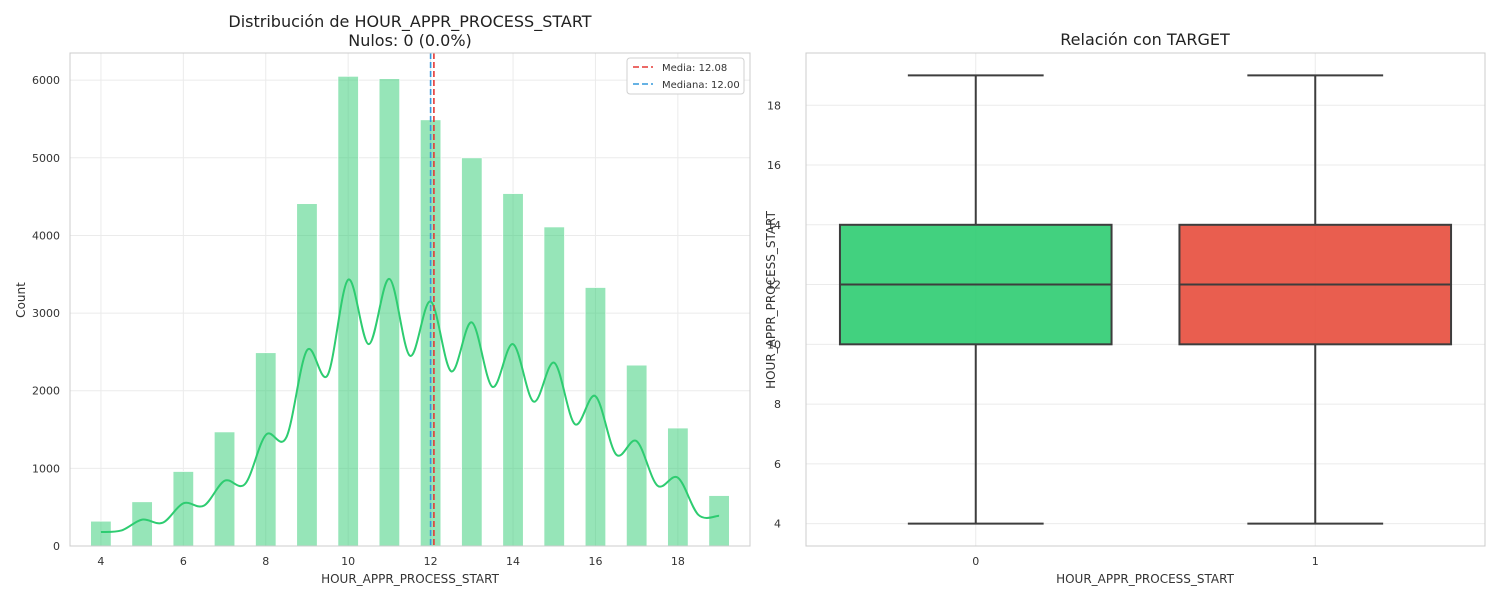 This screenshot has height=600, width=1500. I want to click on y-tick-label: 18, so click(774, 105).